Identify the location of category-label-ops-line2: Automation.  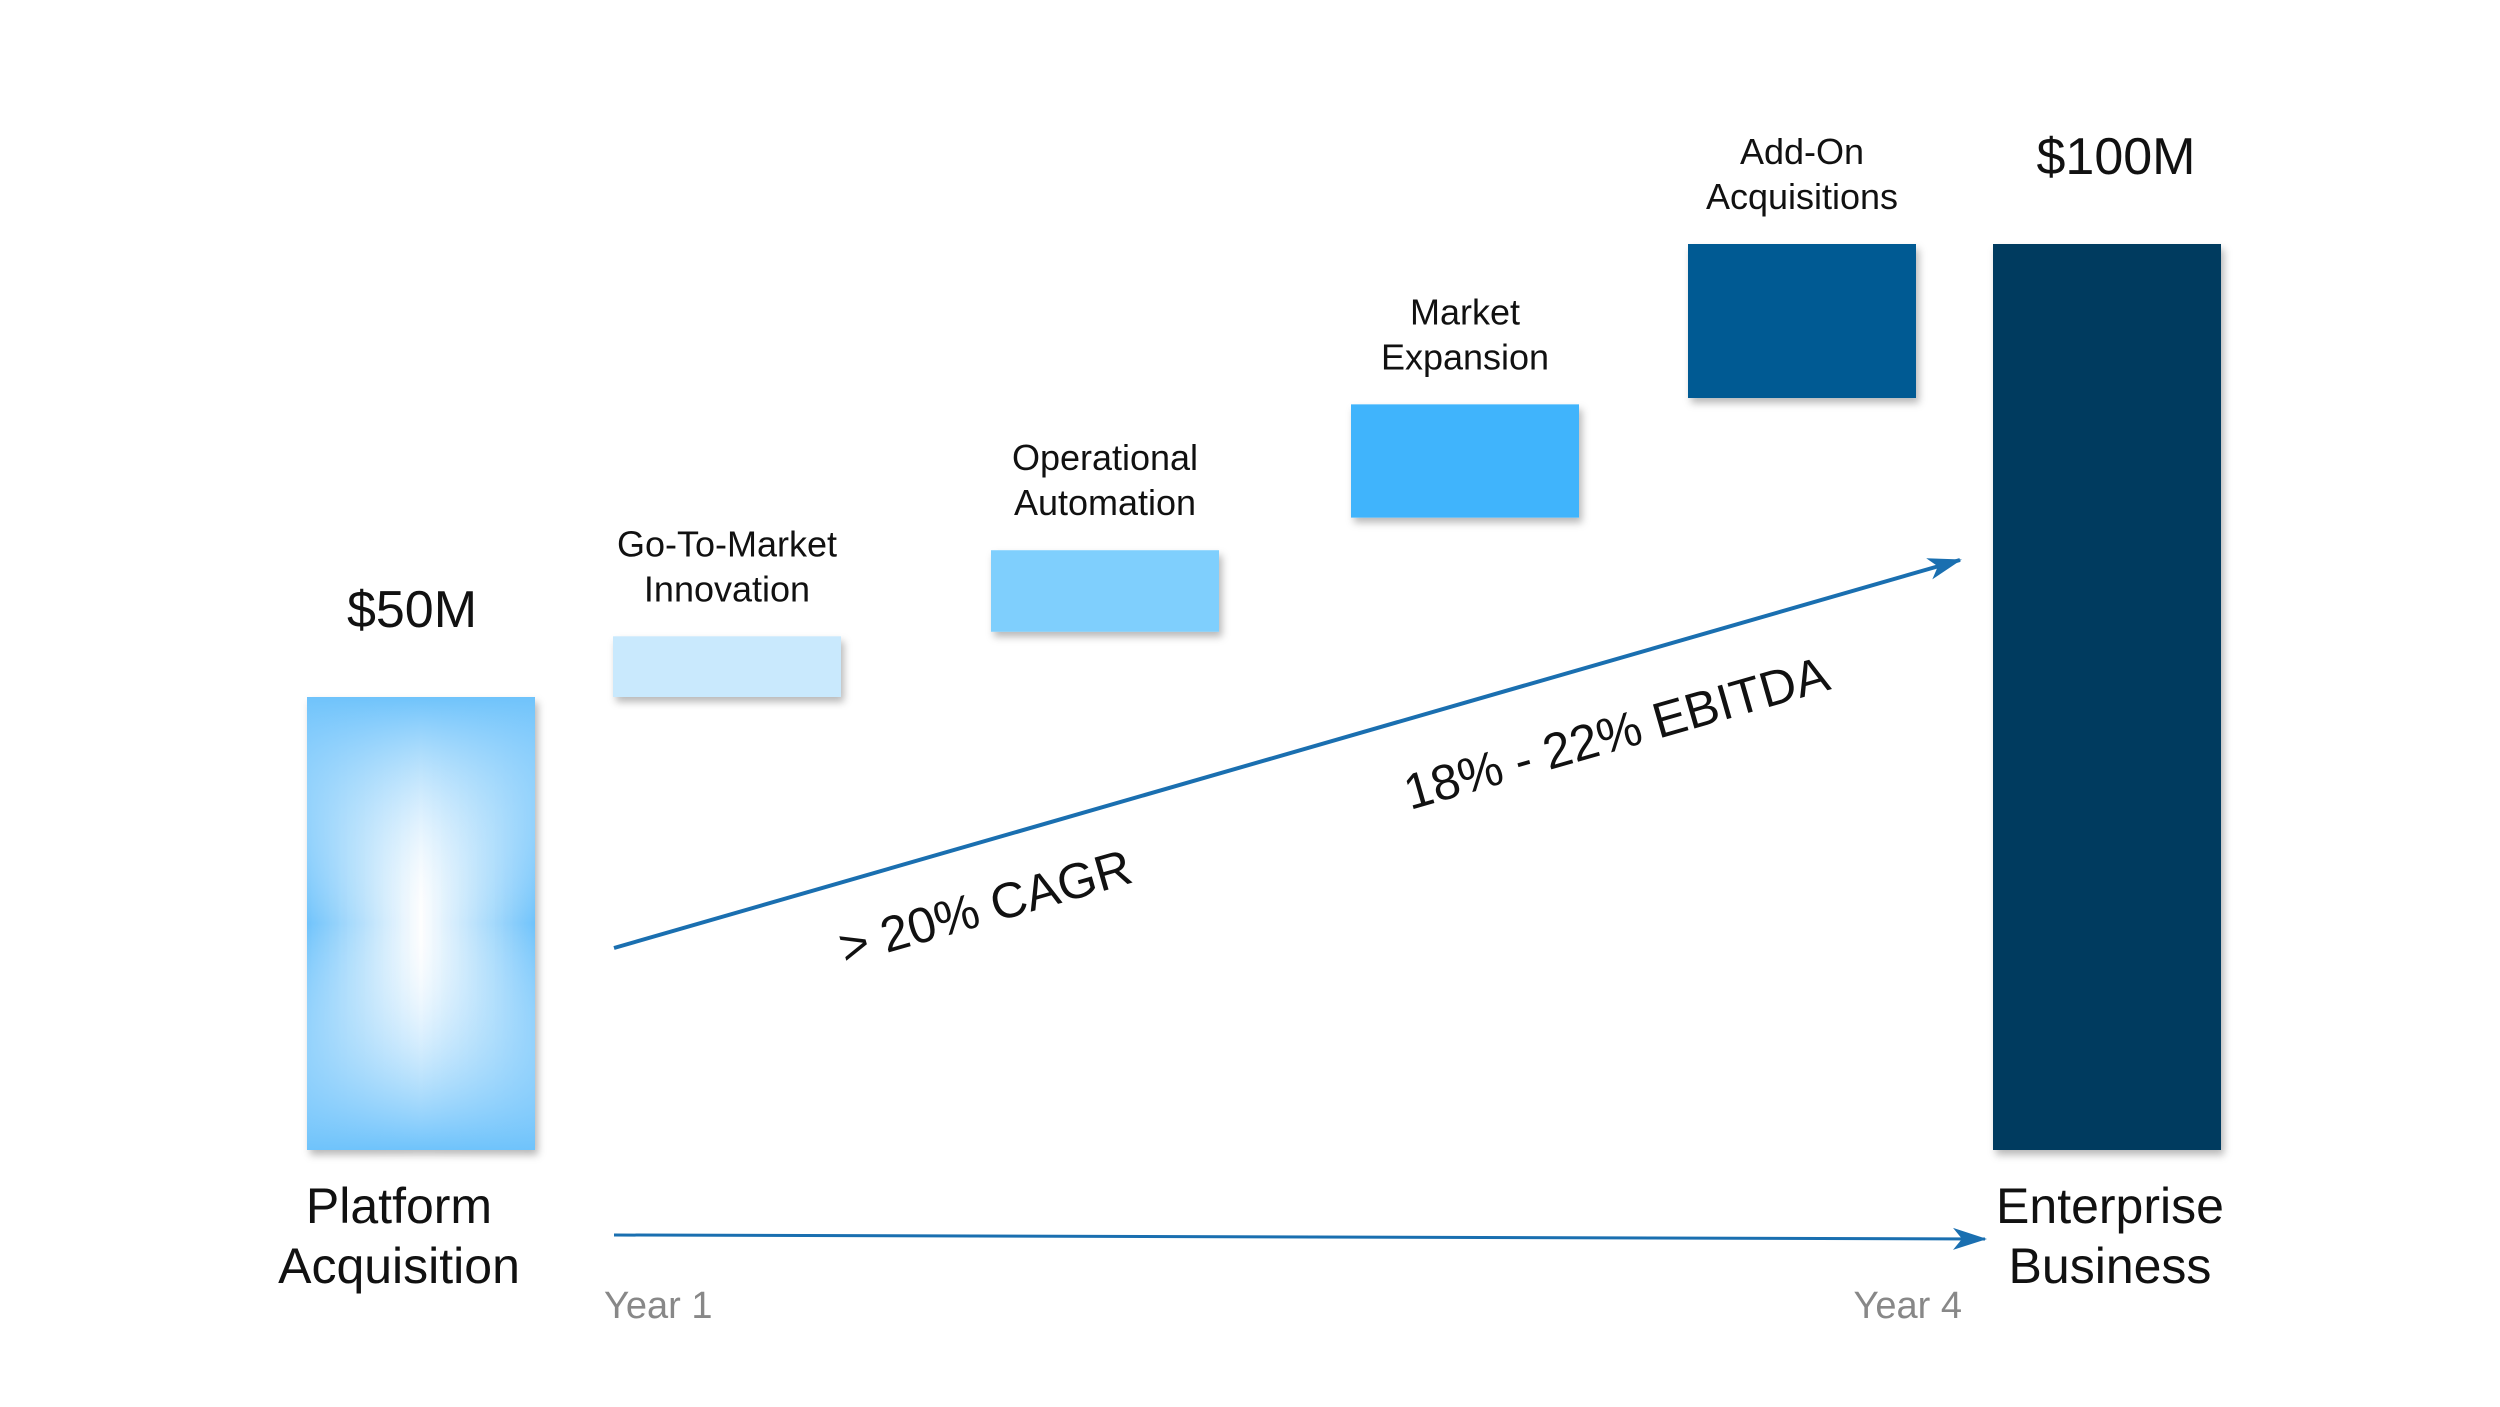
(1105, 502).